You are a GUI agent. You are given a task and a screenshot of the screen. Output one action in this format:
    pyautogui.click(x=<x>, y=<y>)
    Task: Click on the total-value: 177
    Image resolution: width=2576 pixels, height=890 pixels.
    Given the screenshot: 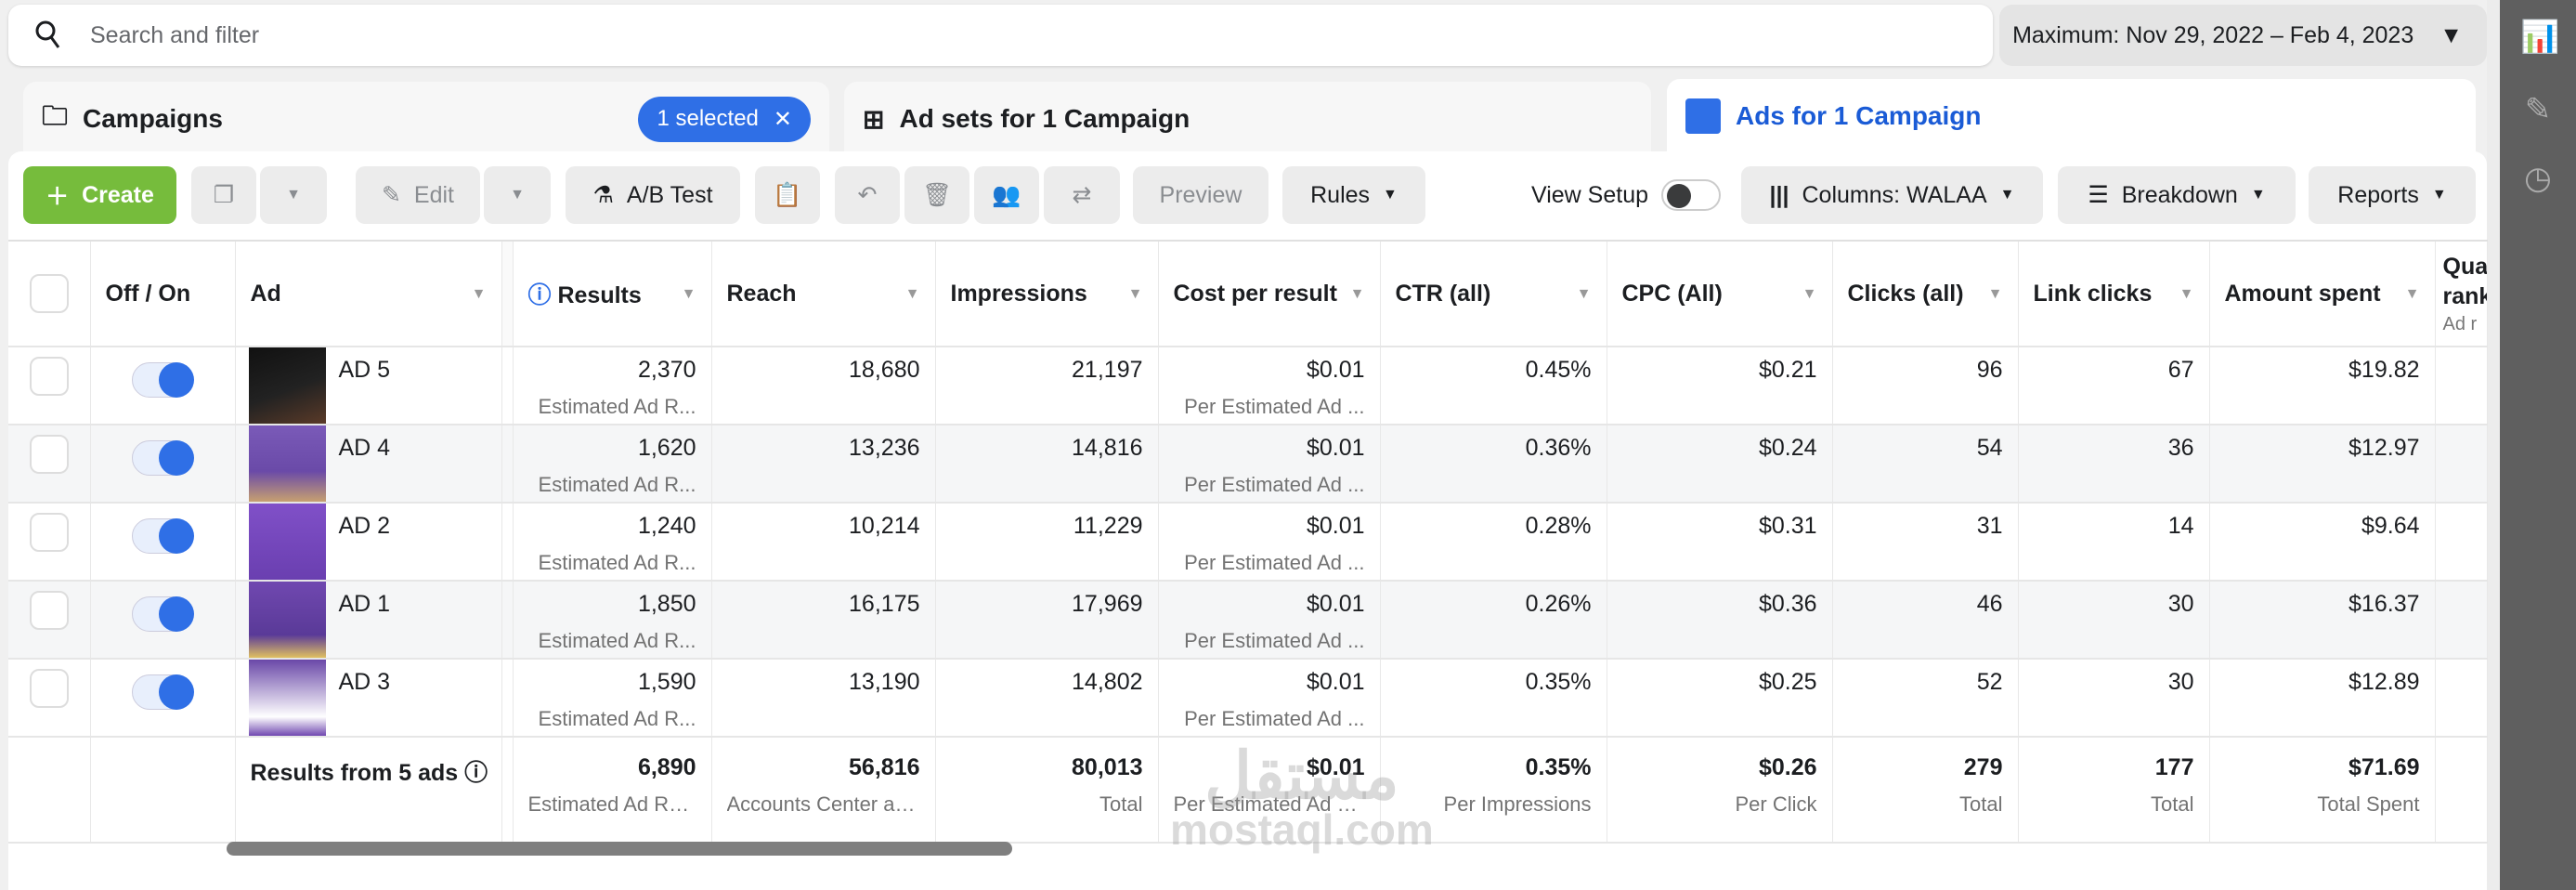 What is the action you would take?
    pyautogui.click(x=2174, y=767)
    